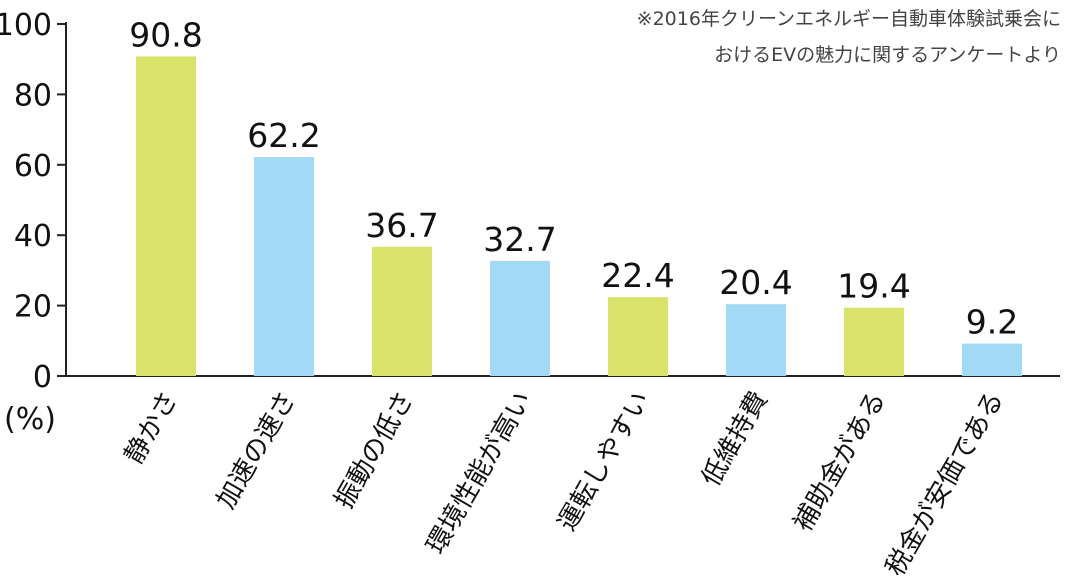 This screenshot has width=1069, height=584. Describe the element at coordinates (873, 286) in the screenshot. I see `bar-value-label: 19.4` at that location.